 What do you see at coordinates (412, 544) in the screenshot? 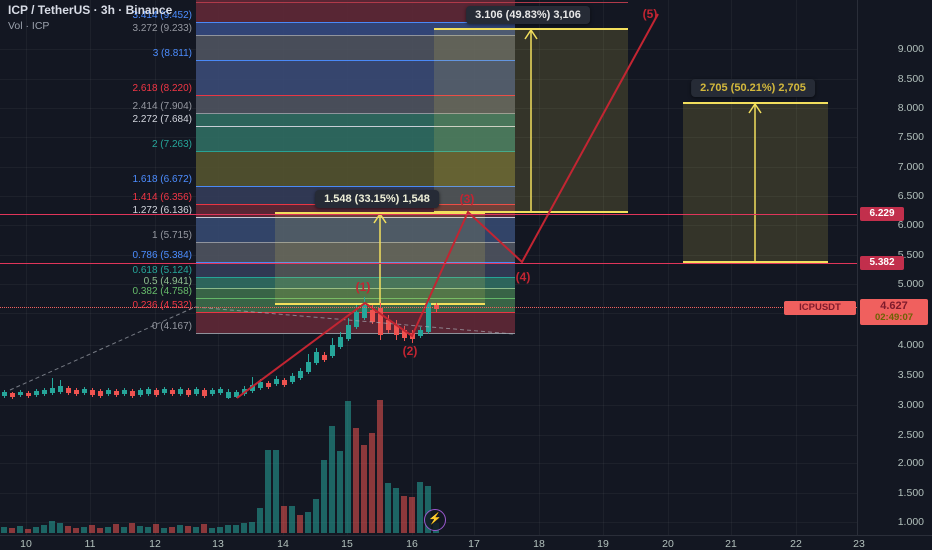
I see `time-axis-label: 16` at bounding box center [412, 544].